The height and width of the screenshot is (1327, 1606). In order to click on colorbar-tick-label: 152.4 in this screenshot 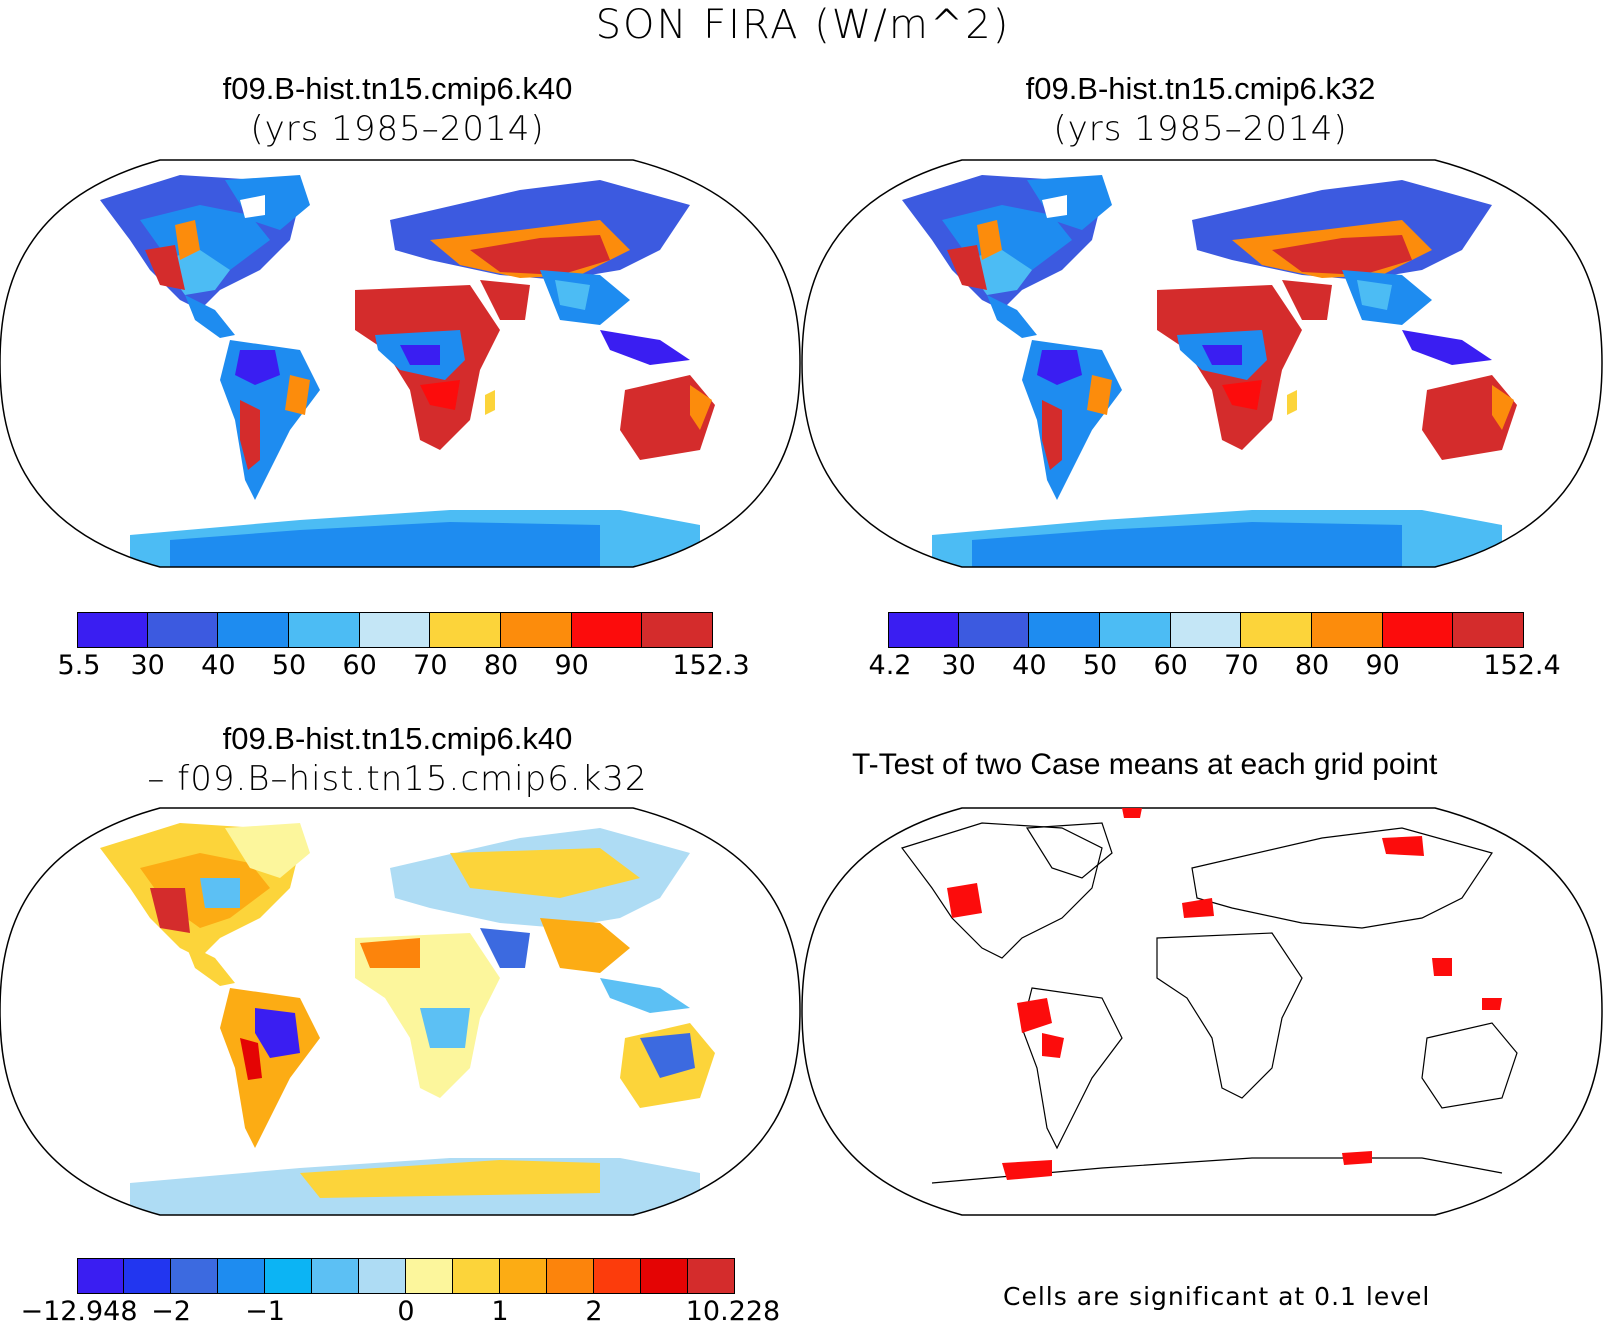, I will do `click(1522, 665)`.